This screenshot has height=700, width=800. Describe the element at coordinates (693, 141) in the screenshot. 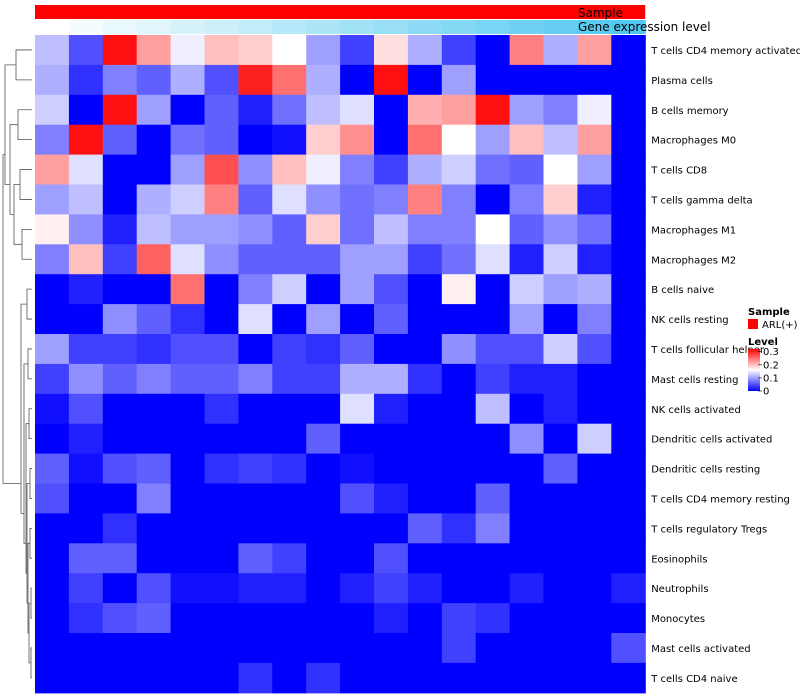

I see `row-label: Macrophages M0` at that location.